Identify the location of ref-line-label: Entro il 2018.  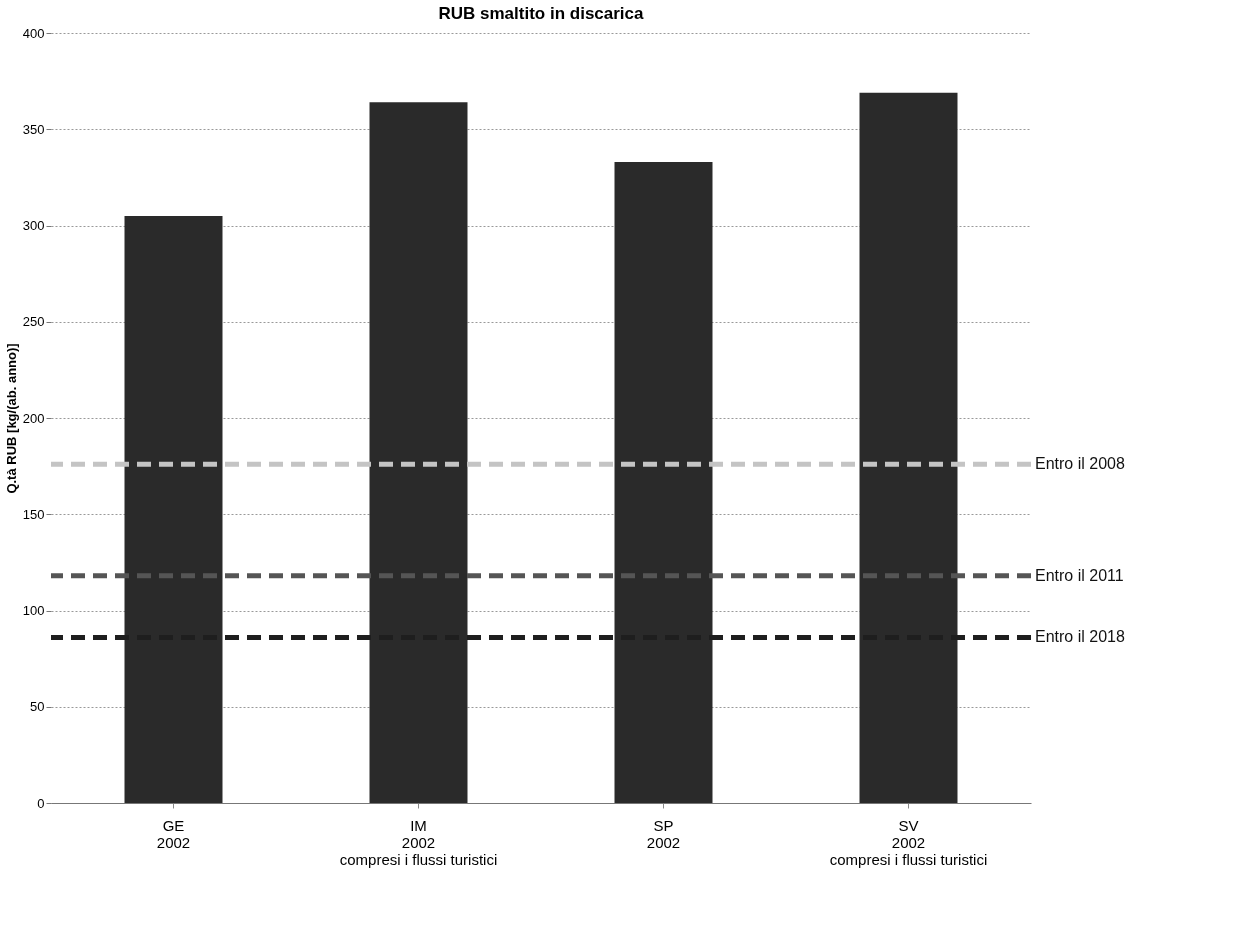
(1080, 637).